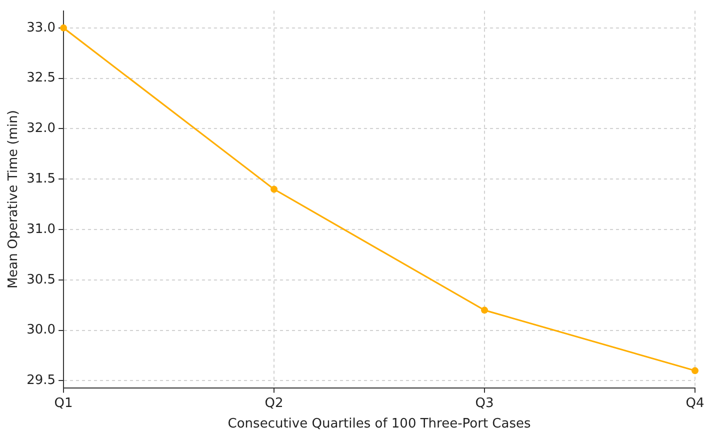 This screenshot has width=725, height=434. Describe the element at coordinates (274, 403) in the screenshot. I see `x-tick-label: Q2` at that location.